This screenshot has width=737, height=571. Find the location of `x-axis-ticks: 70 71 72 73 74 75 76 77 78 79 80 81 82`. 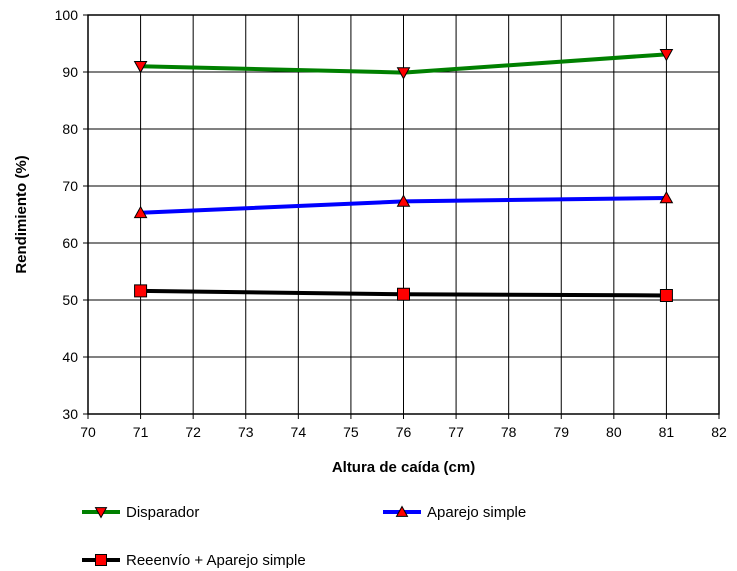

x-axis-ticks: 70 71 72 73 74 75 76 77 78 79 80 81 82 is located at coordinates (403, 427).